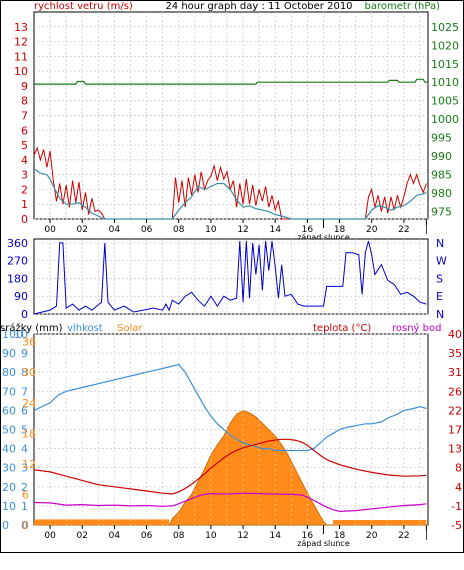  What do you see at coordinates (24, 468) in the screenshot?
I see `rain-y-tick-label: 3` at bounding box center [24, 468].